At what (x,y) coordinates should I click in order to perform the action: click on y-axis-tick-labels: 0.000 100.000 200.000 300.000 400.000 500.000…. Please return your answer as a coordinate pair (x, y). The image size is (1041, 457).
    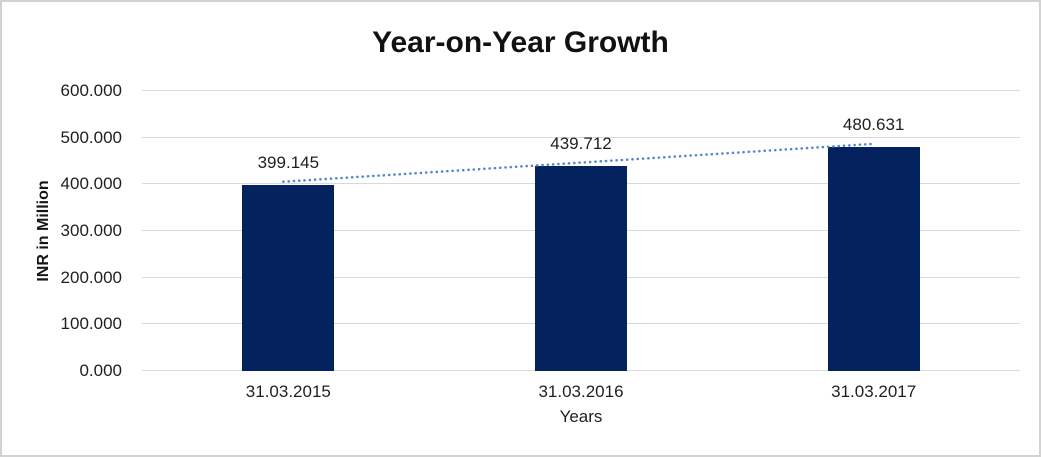
    Looking at the image, I should click on (67, 230).